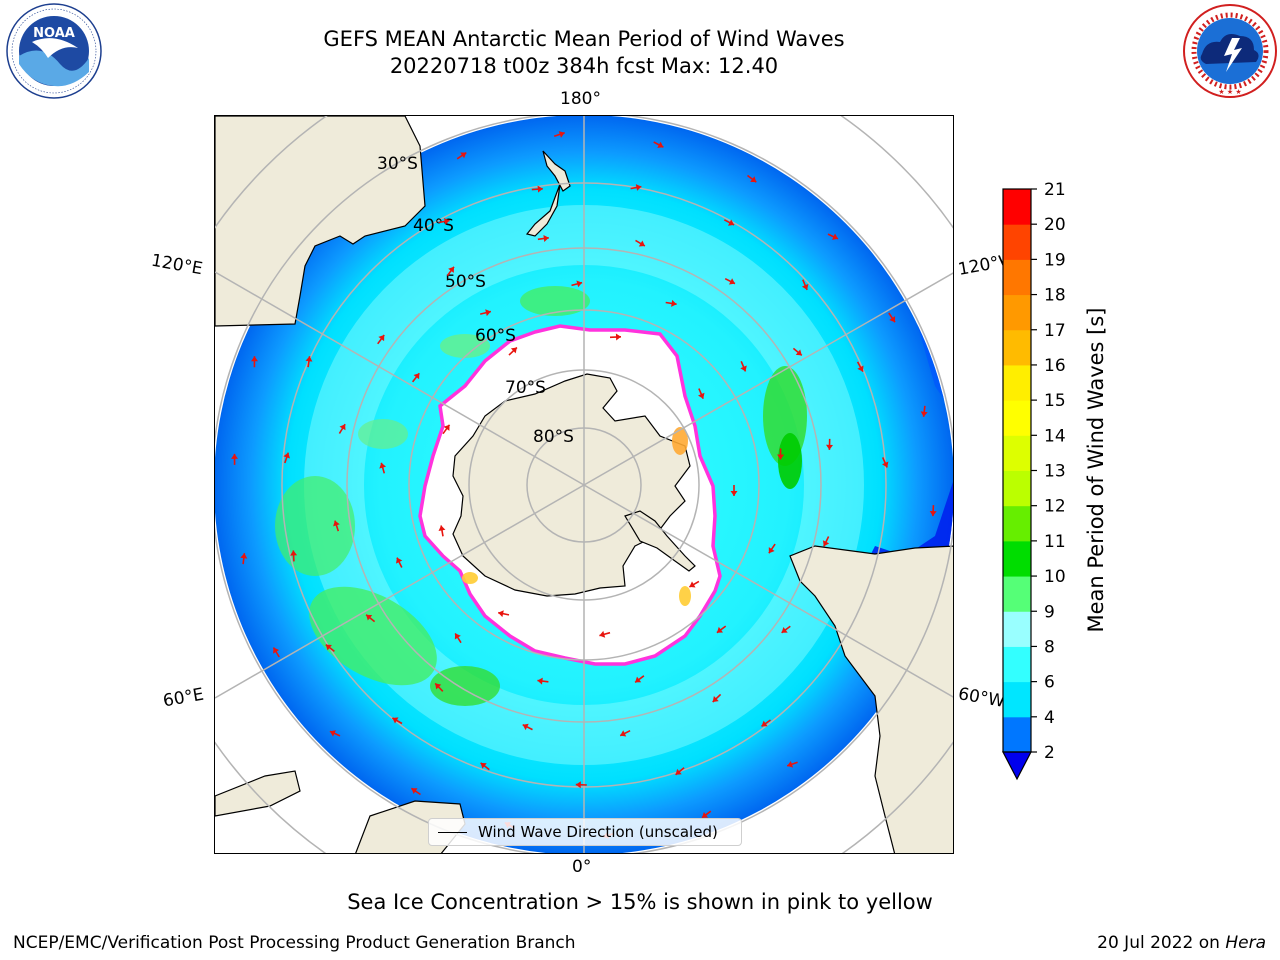  What do you see at coordinates (1161, 943) in the screenshot?
I see `footer-date-text: 20 Jul 2022 on` at bounding box center [1161, 943].